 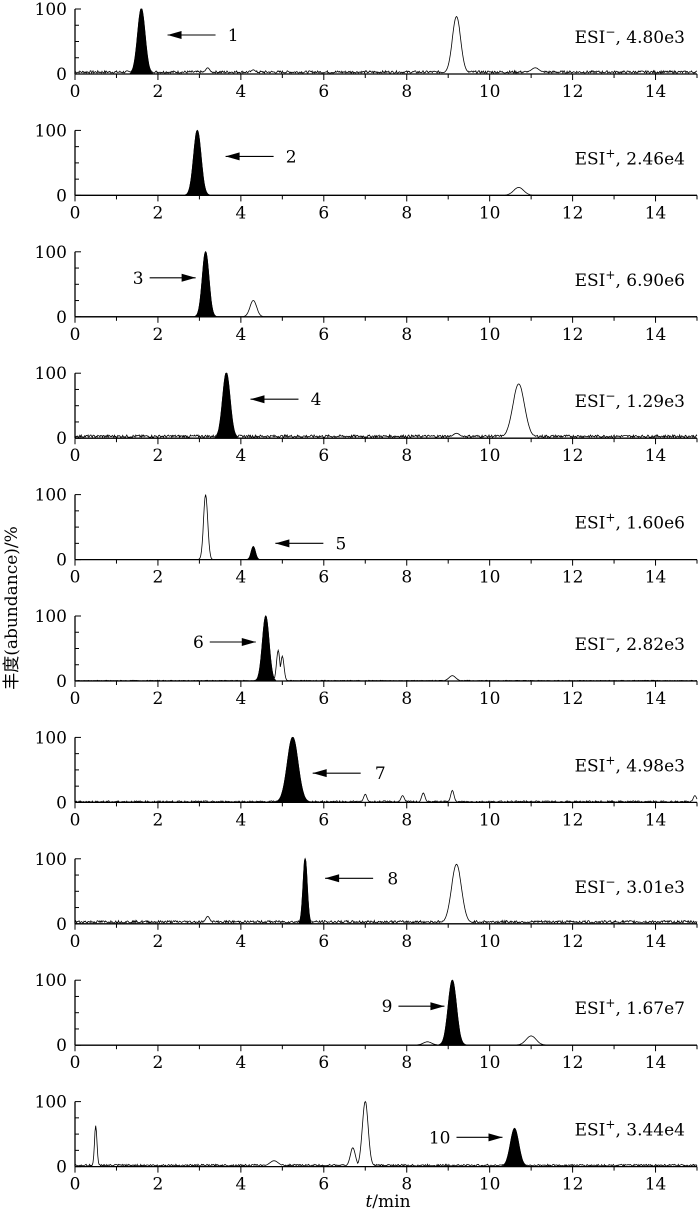 I want to click on ion-mode-label: ESI+, 6.90e6, so click(x=630, y=279).